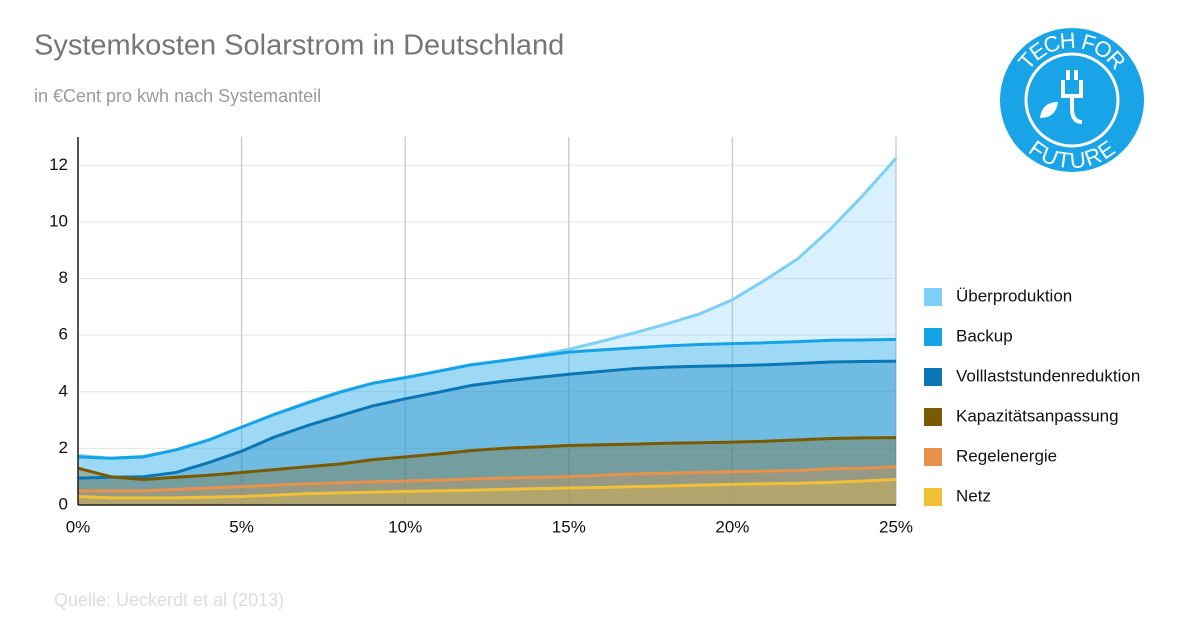 The height and width of the screenshot is (630, 1200). Describe the element at coordinates (63, 277) in the screenshot. I see `y-tick-label: 8` at that location.